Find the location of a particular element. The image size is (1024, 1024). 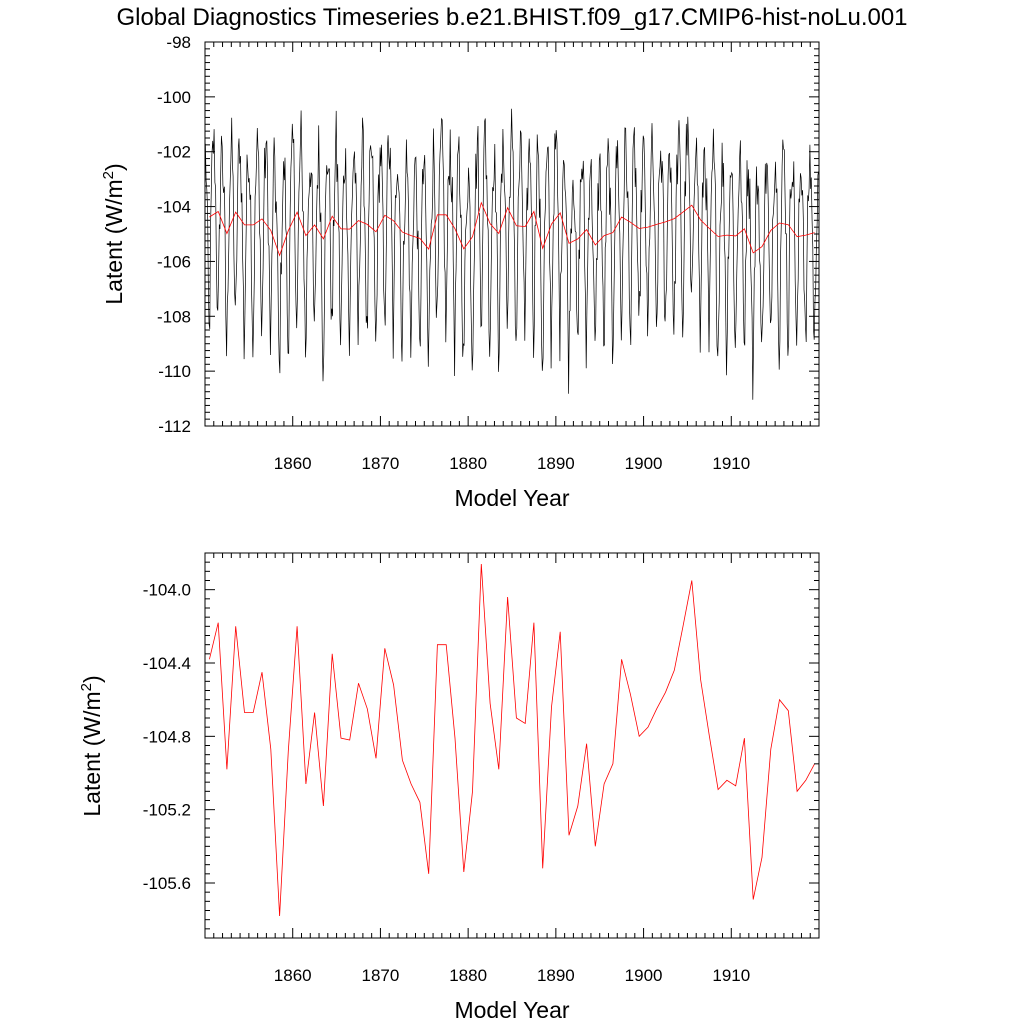

ytick-label: -104.4 is located at coordinates (167, 663).